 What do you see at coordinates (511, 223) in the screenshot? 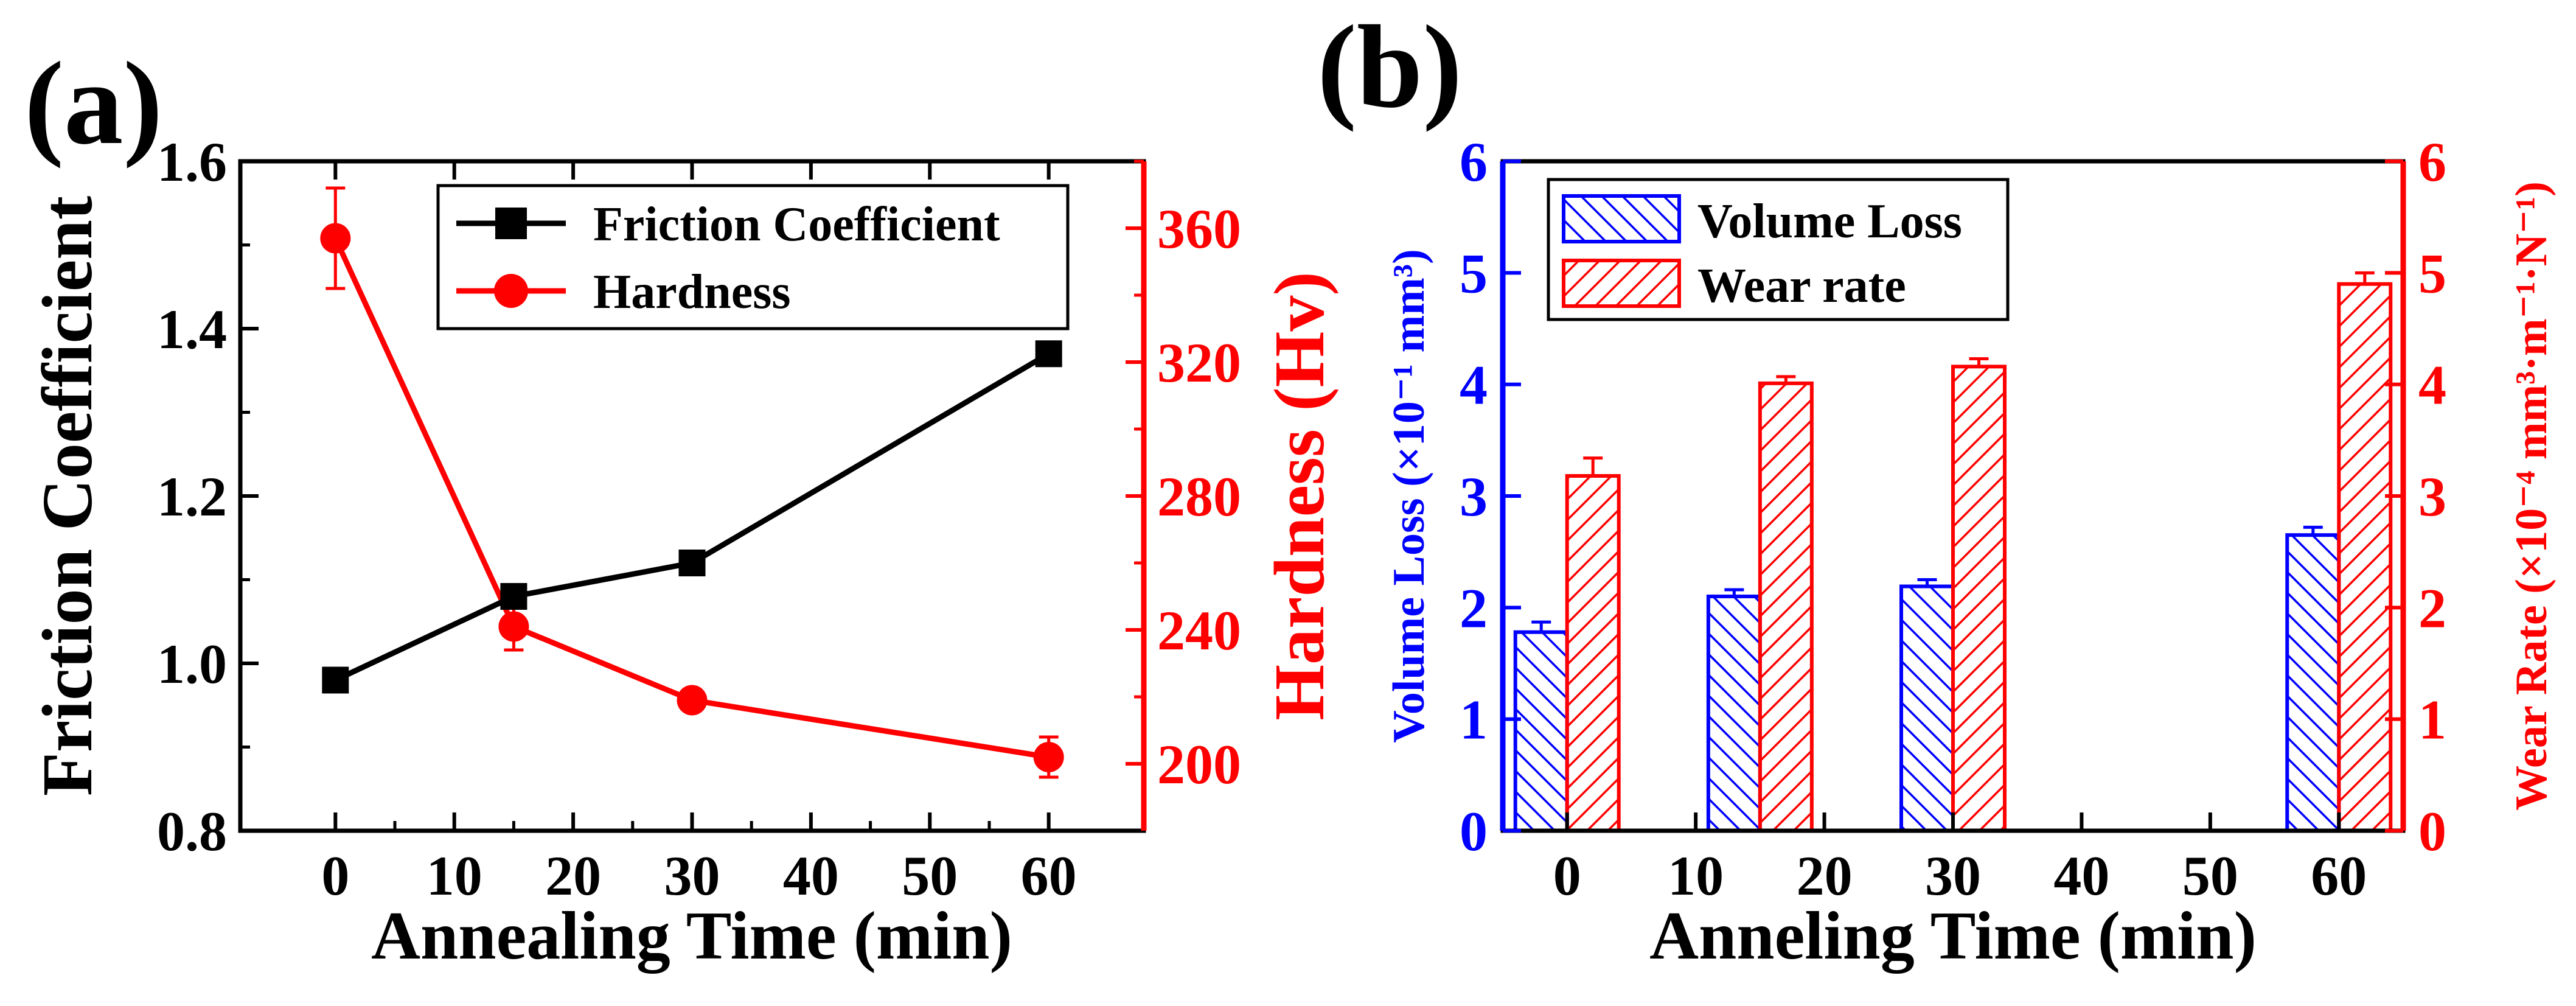
I see `legend-friction-marker` at bounding box center [511, 223].